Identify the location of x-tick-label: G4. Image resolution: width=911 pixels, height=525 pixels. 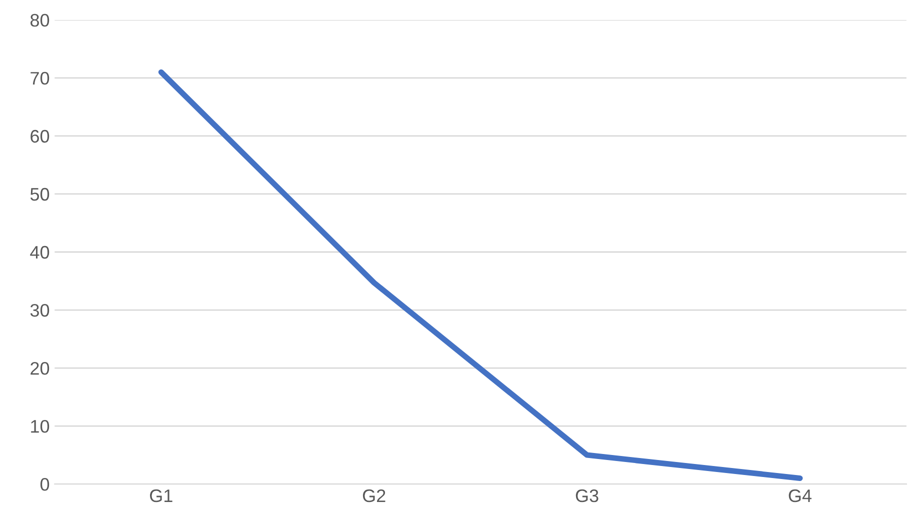
(800, 495).